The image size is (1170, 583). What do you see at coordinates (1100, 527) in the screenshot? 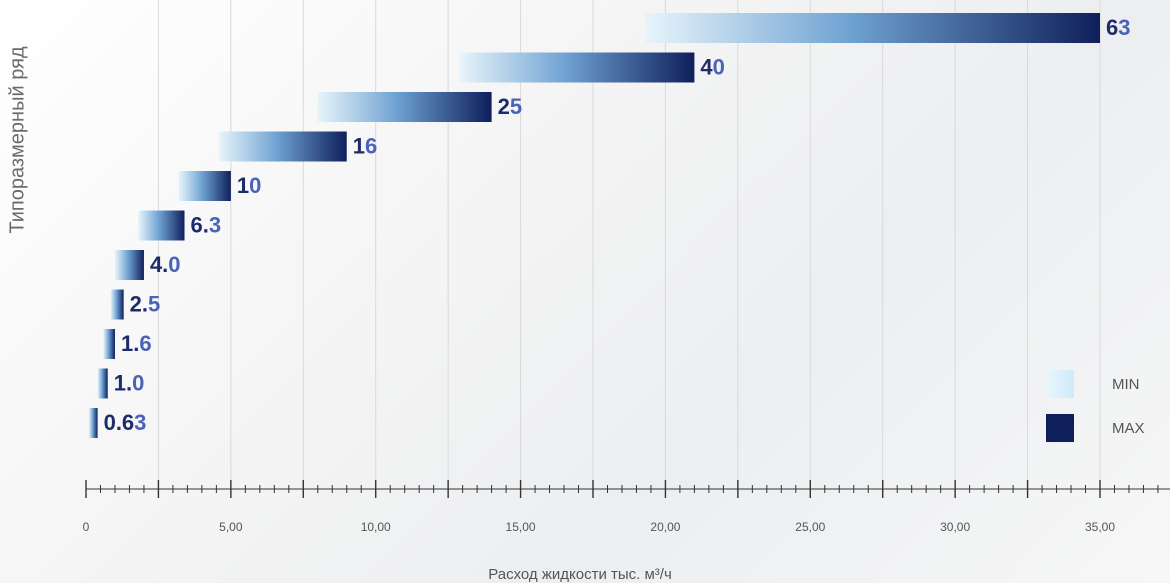
I see `x-tick-label: 35,00` at bounding box center [1100, 527].